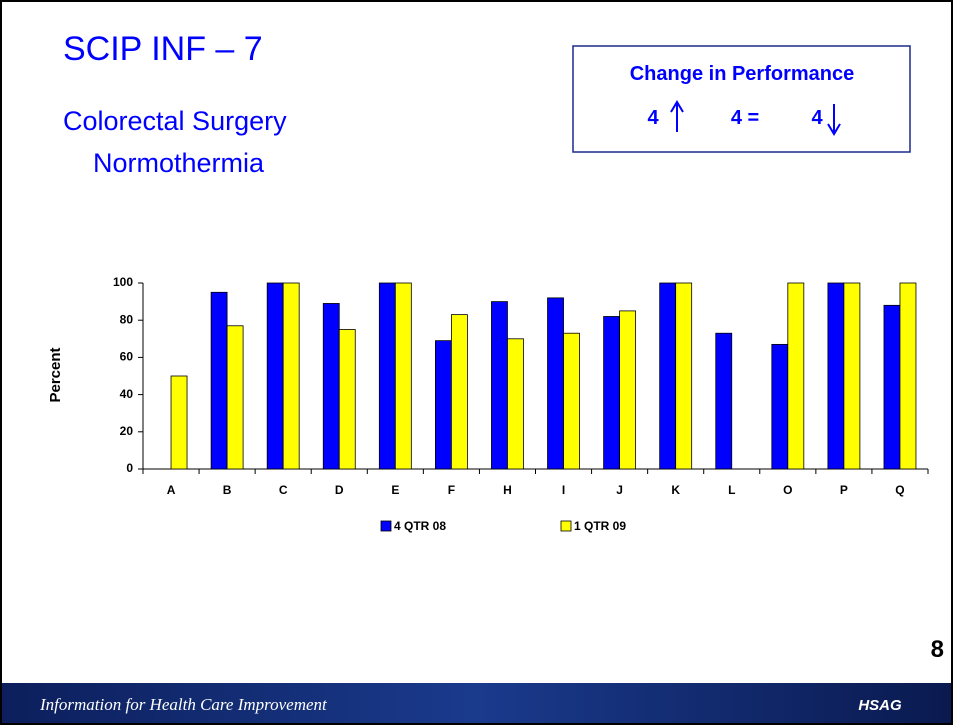  I want to click on page-number: 8, so click(937, 649).